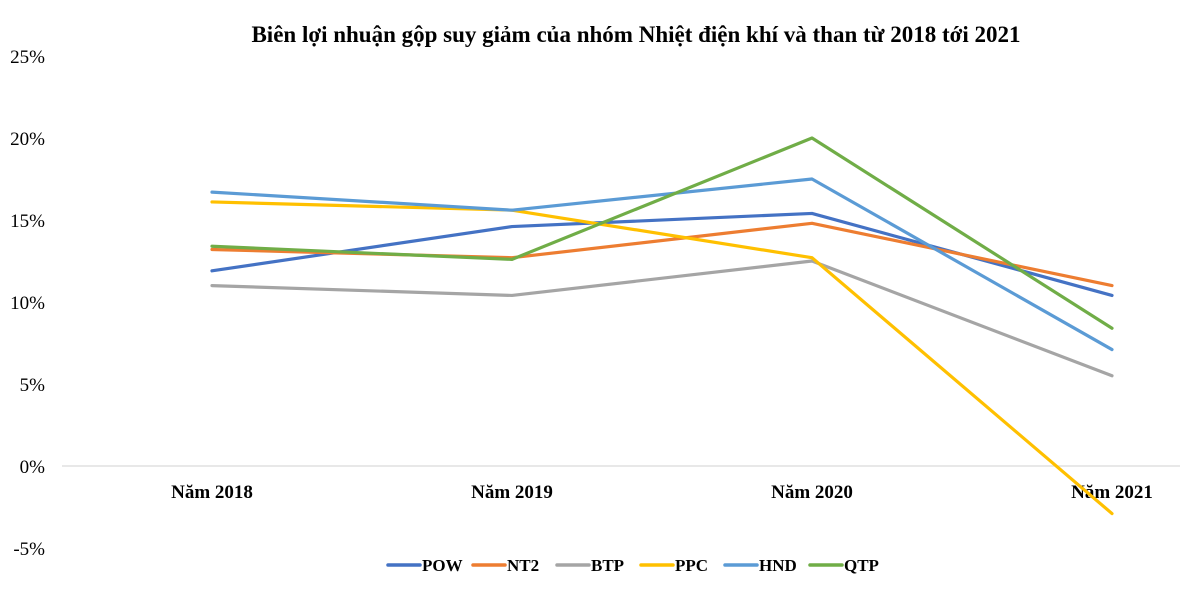  I want to click on legend-item-nt2: NT2, so click(505, 565).